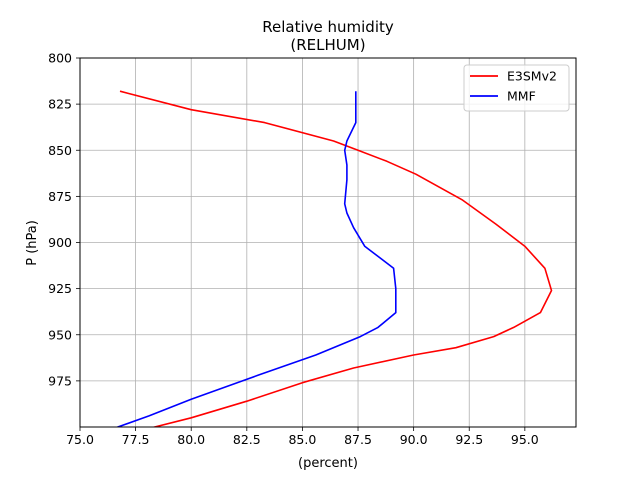 This screenshot has width=640, height=480. I want to click on y-tick-label: 825, so click(60, 104).